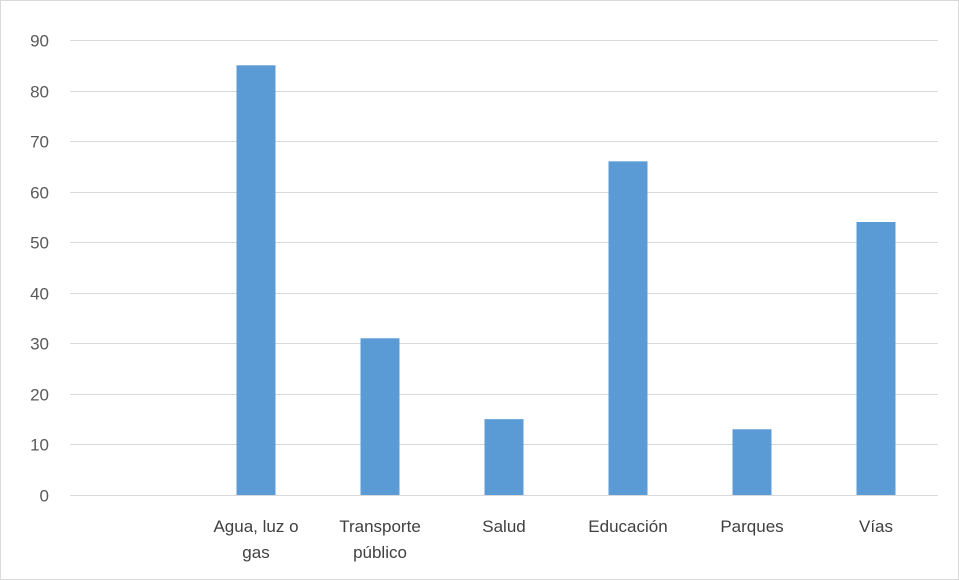  Describe the element at coordinates (39, 193) in the screenshot. I see `y-tick-label: 60` at that location.